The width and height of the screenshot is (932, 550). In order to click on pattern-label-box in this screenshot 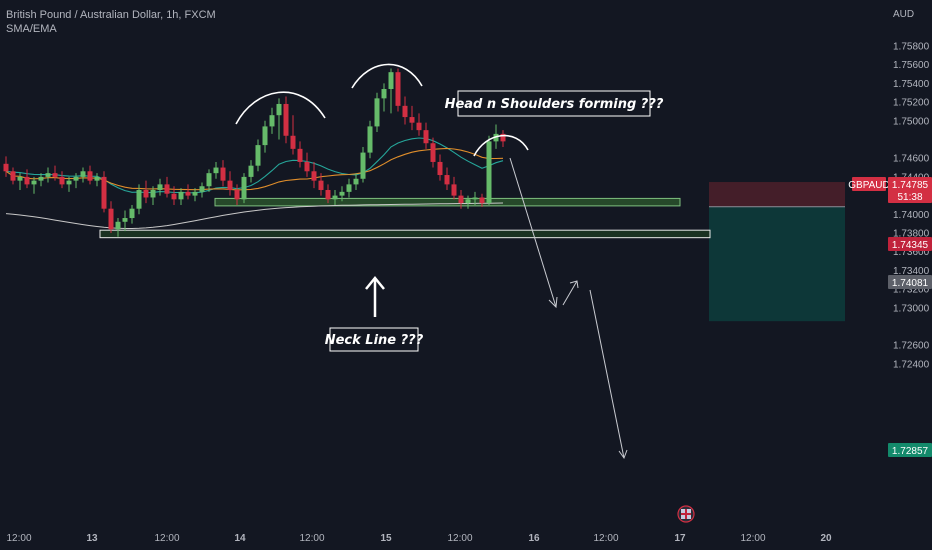, I will do `click(554, 103)`.